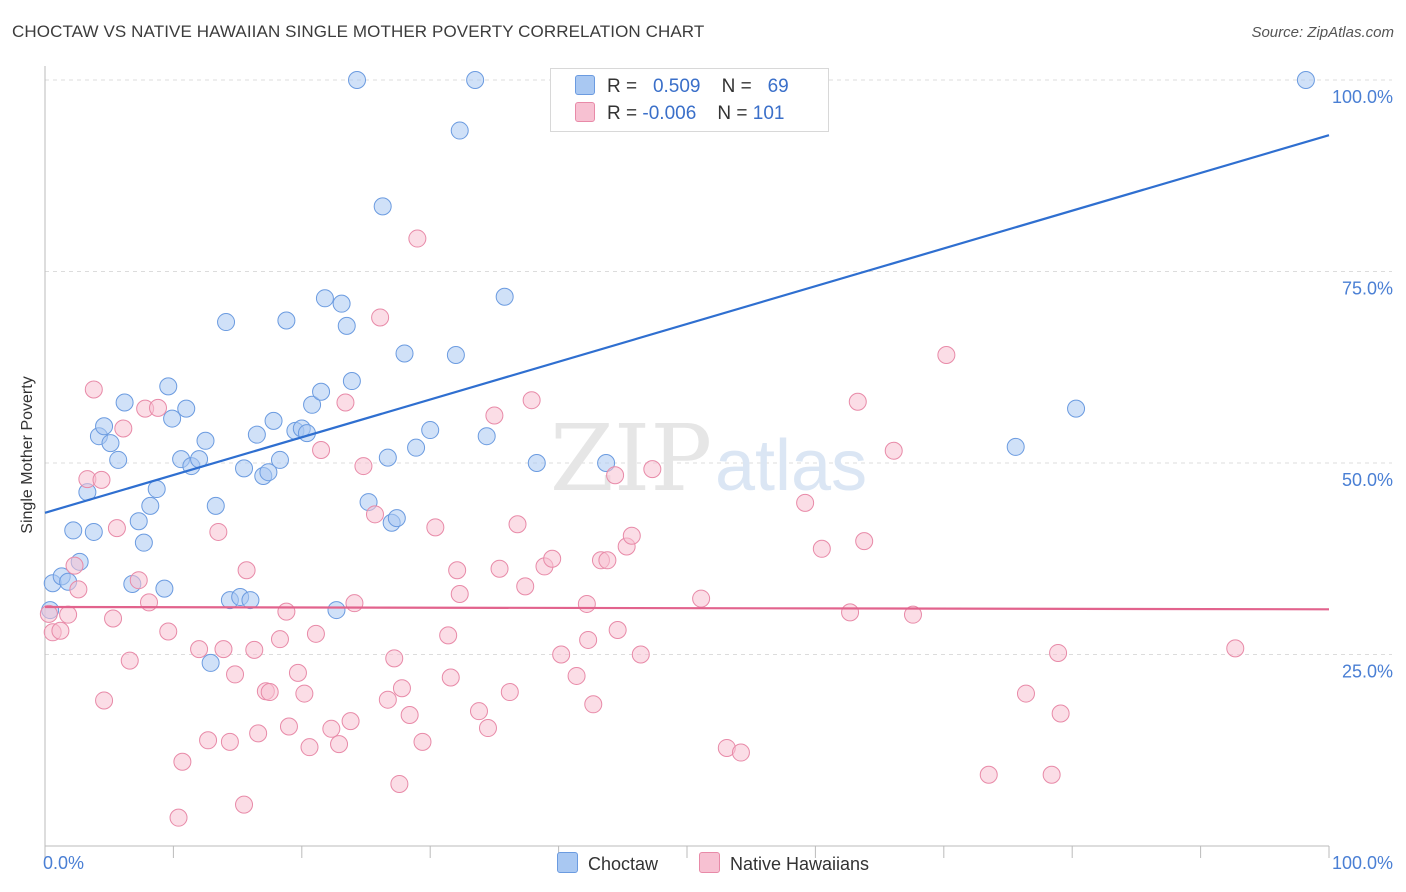 This screenshot has width=1406, height=892. I want to click on trend-line, so click(687, 608).